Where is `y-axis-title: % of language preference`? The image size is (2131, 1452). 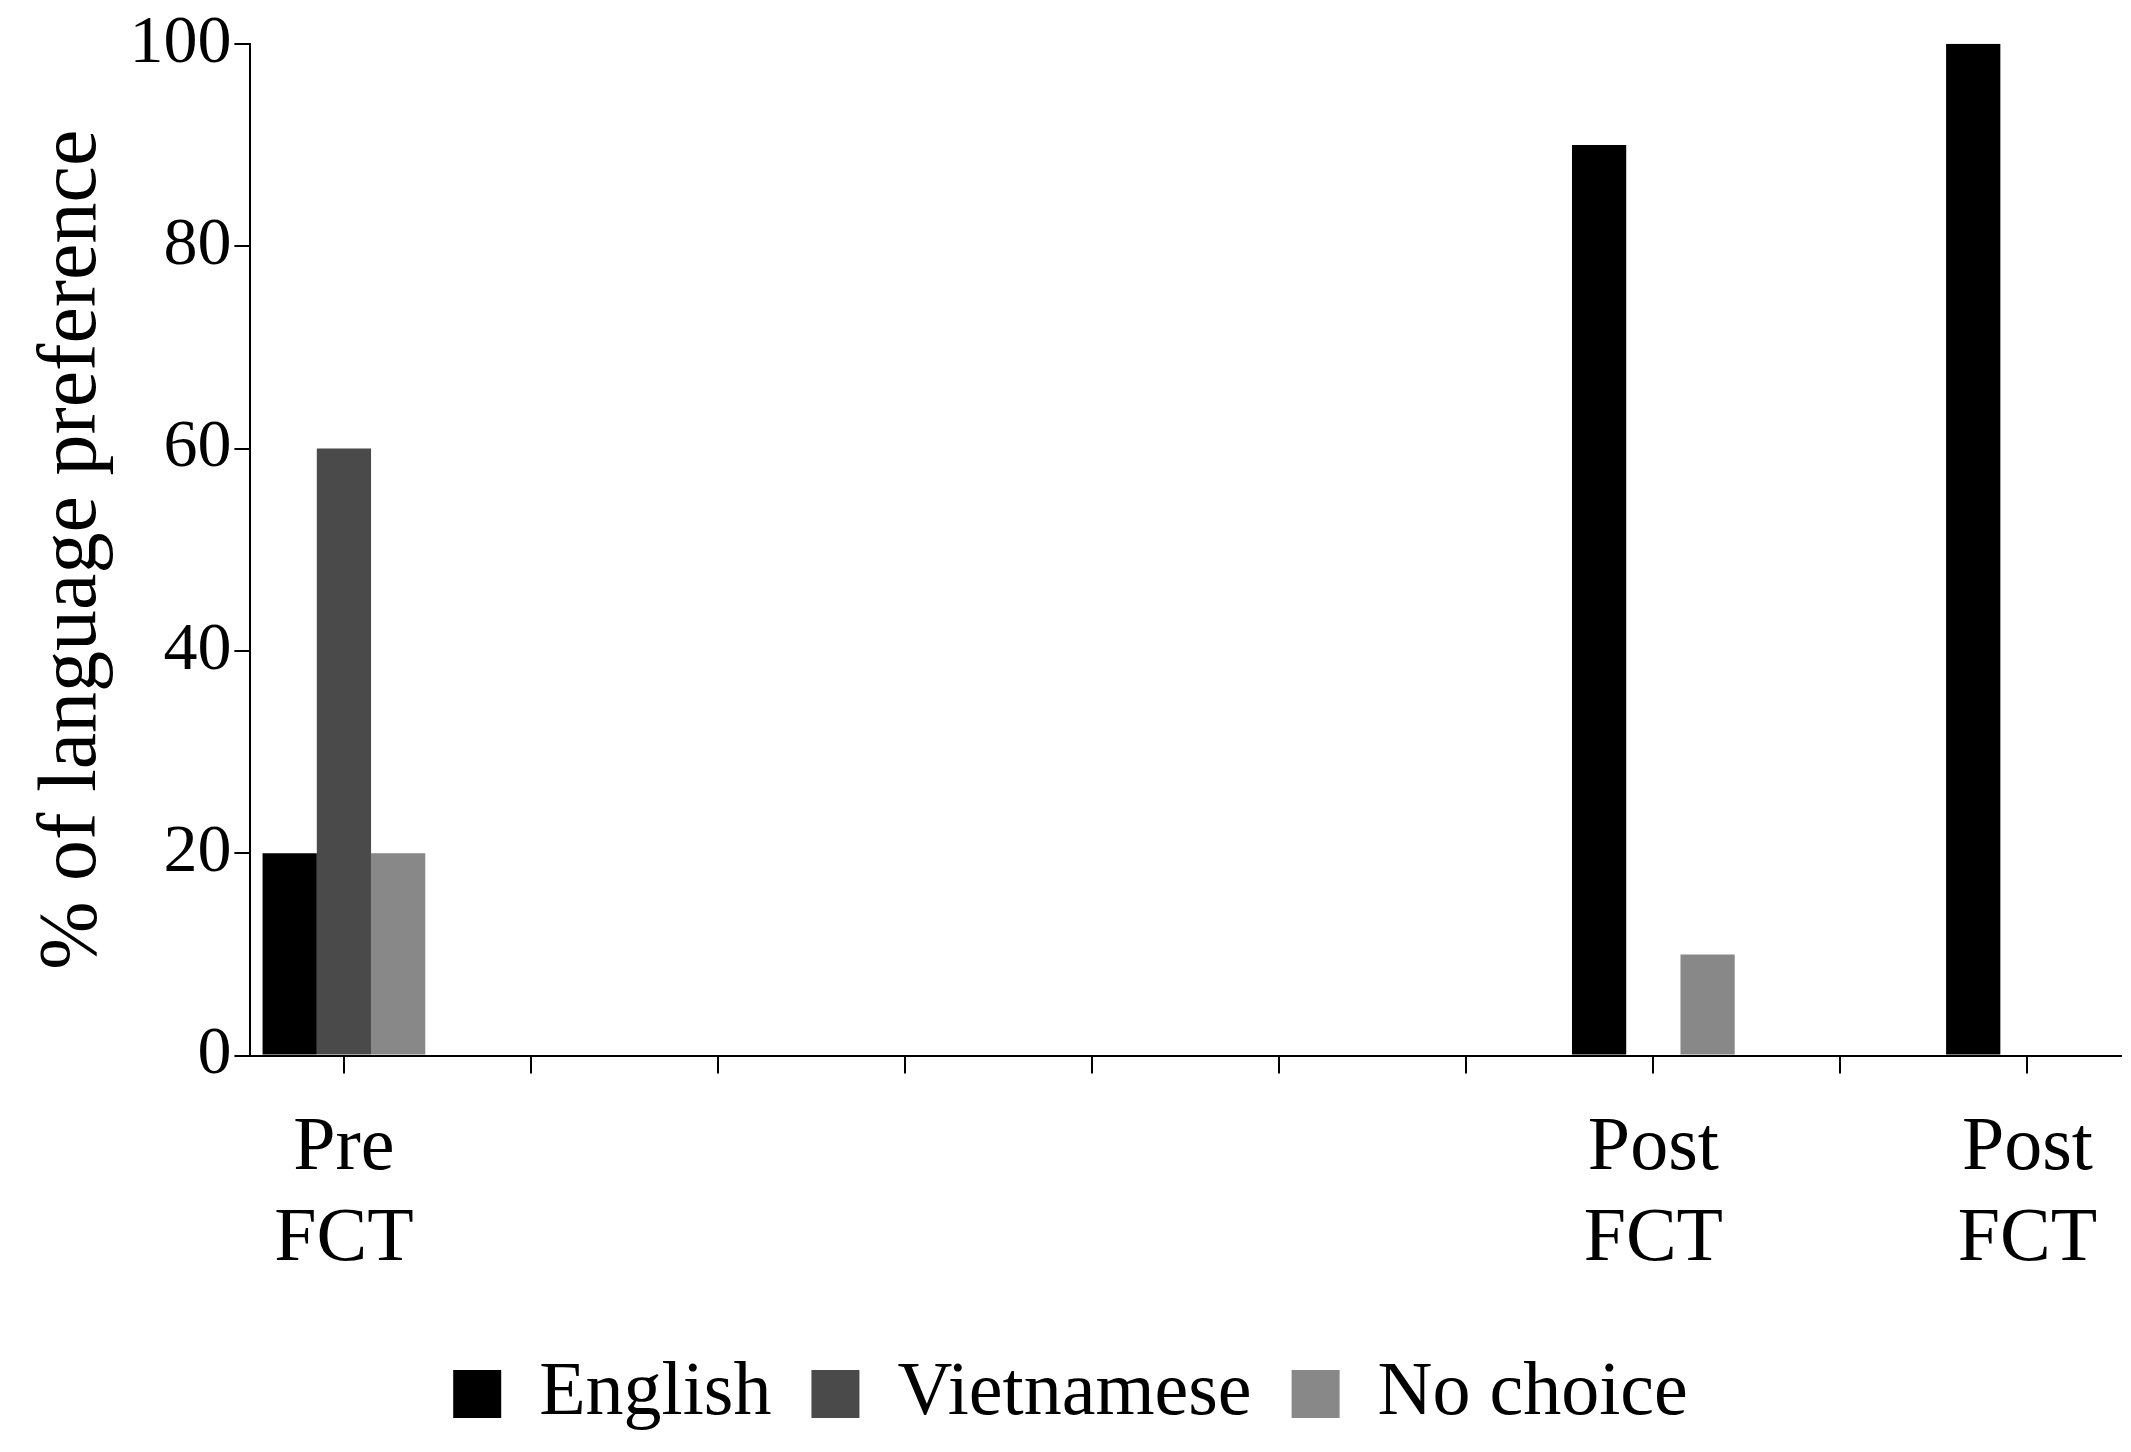
y-axis-title: % of language preference is located at coordinates (67, 549).